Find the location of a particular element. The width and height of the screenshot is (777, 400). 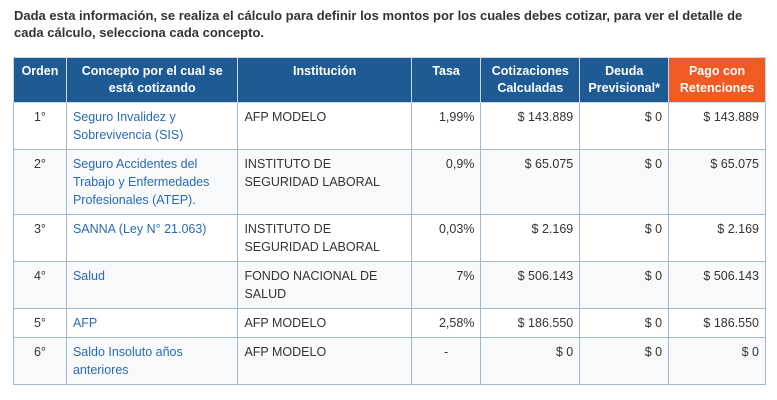

cell-cotizaciones: $ 186.550 is located at coordinates (530, 323).